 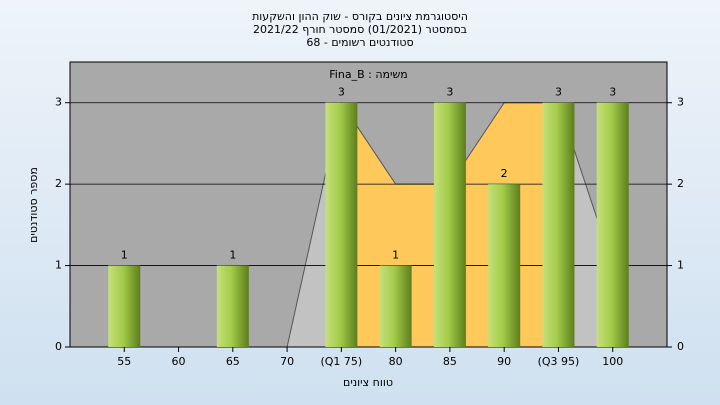 What do you see at coordinates (612, 361) in the screenshot?
I see `x-tick-label: 100` at bounding box center [612, 361].